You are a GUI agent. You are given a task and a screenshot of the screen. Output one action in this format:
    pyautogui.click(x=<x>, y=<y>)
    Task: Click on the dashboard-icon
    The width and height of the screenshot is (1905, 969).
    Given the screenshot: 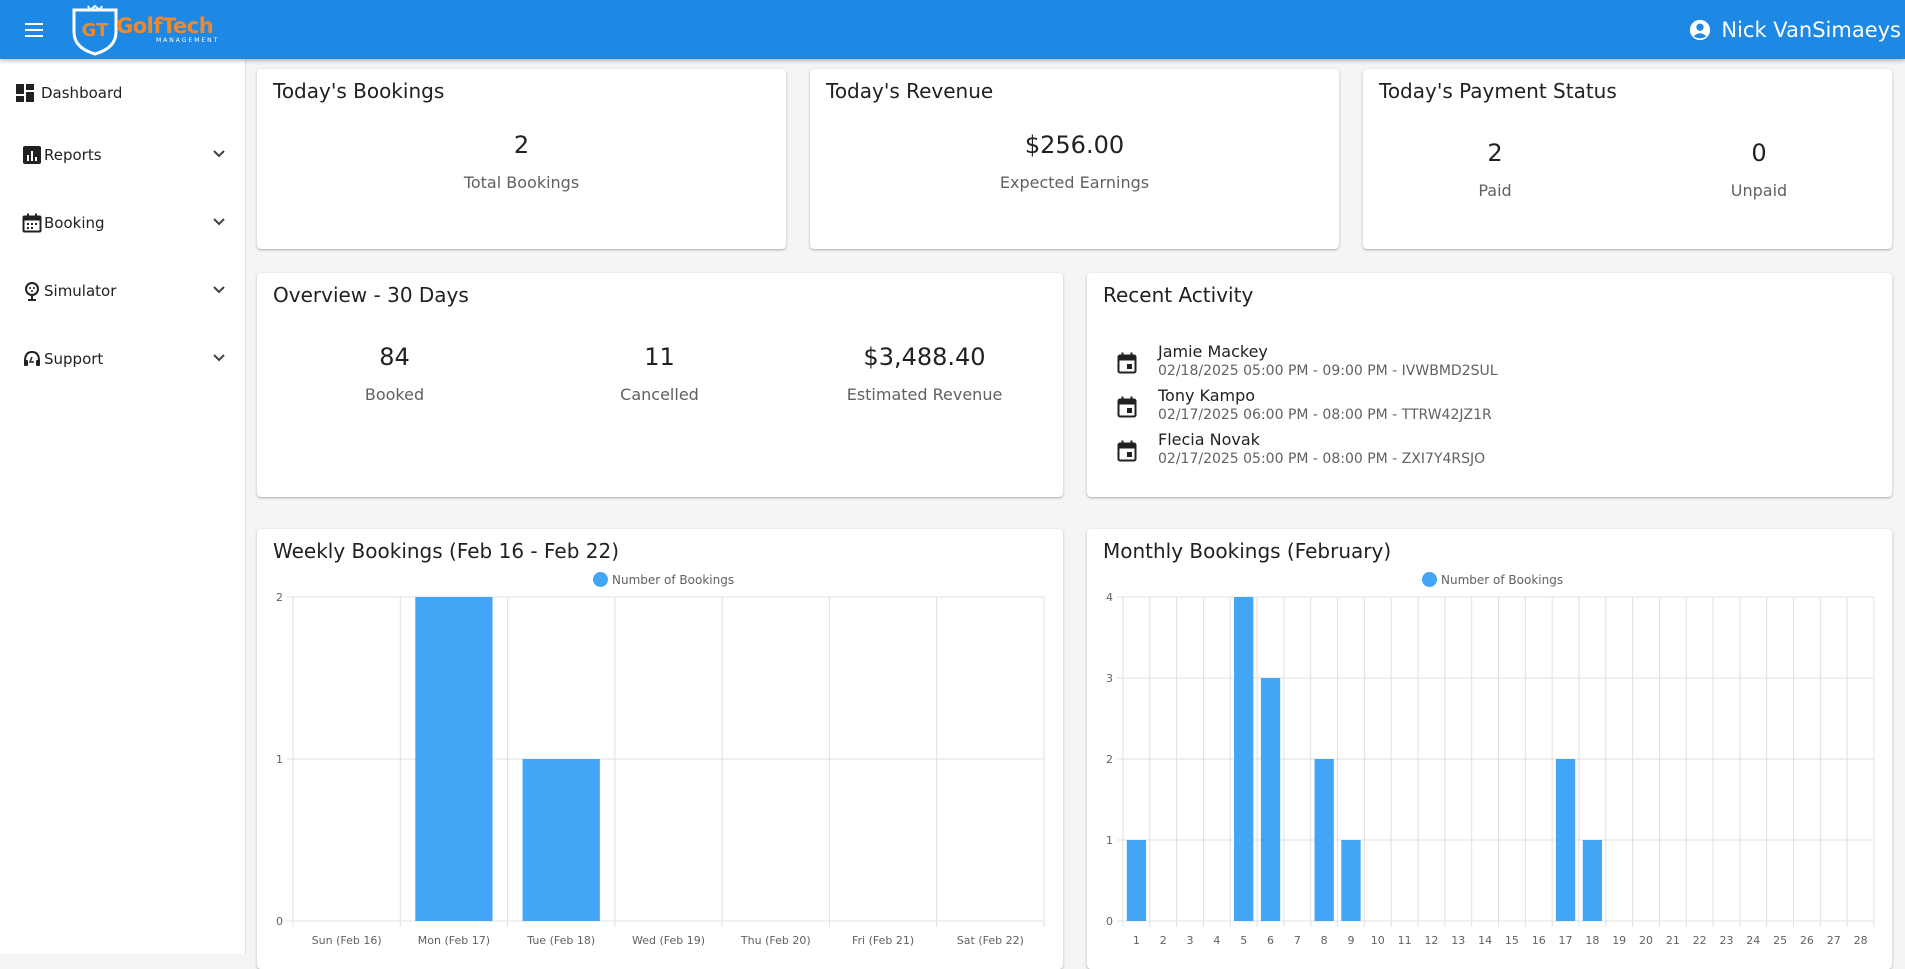 What is the action you would take?
    pyautogui.click(x=25, y=93)
    